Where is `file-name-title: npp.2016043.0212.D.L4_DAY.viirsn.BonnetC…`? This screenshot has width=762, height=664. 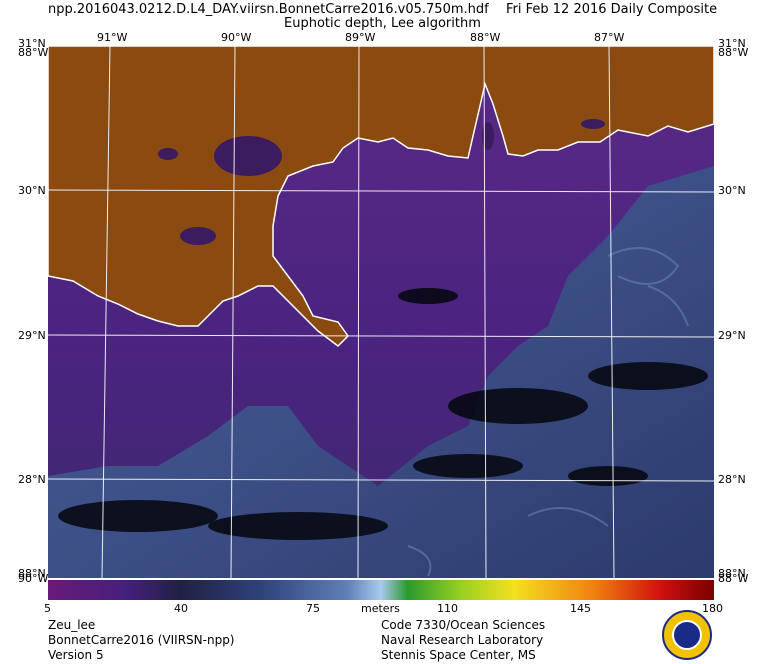
file-name-title: npp.2016043.0212.D.L4_DAY.viirsn.BonnetC… is located at coordinates (268, 9).